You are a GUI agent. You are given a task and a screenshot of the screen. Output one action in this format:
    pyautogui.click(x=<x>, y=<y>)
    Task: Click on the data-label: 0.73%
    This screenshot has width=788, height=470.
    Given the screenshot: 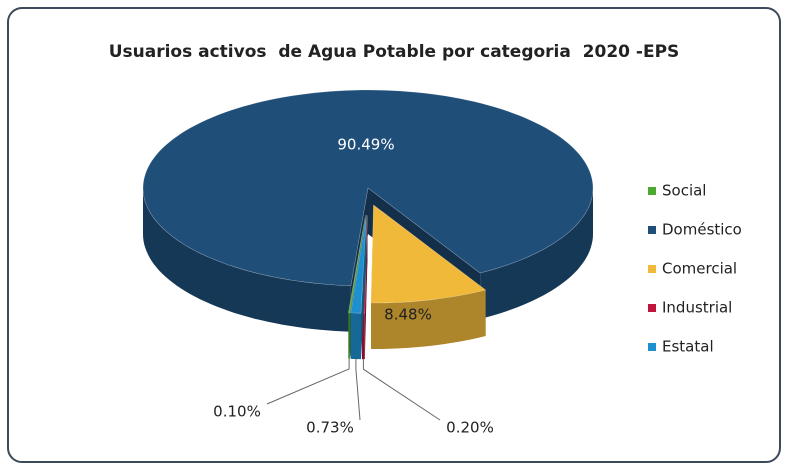 What is the action you would take?
    pyautogui.click(x=330, y=428)
    